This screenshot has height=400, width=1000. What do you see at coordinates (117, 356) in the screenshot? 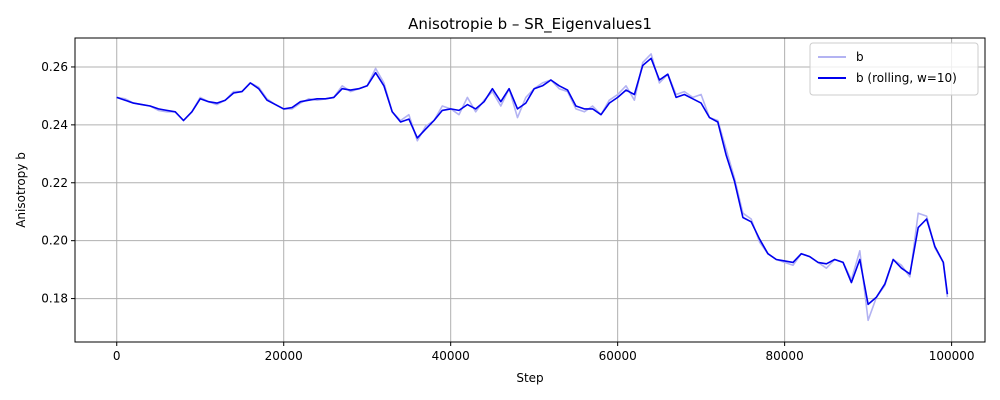
I see `x-tick-label: 0` at bounding box center [117, 356].